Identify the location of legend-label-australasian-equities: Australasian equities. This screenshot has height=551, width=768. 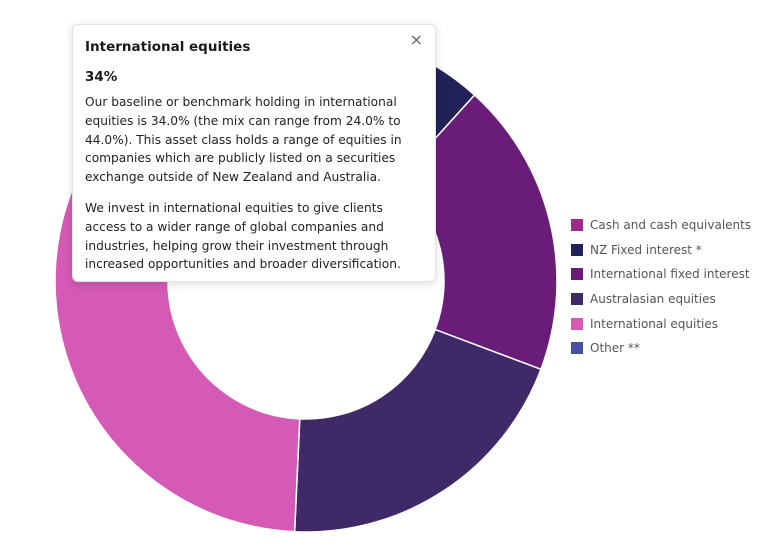
(653, 299).